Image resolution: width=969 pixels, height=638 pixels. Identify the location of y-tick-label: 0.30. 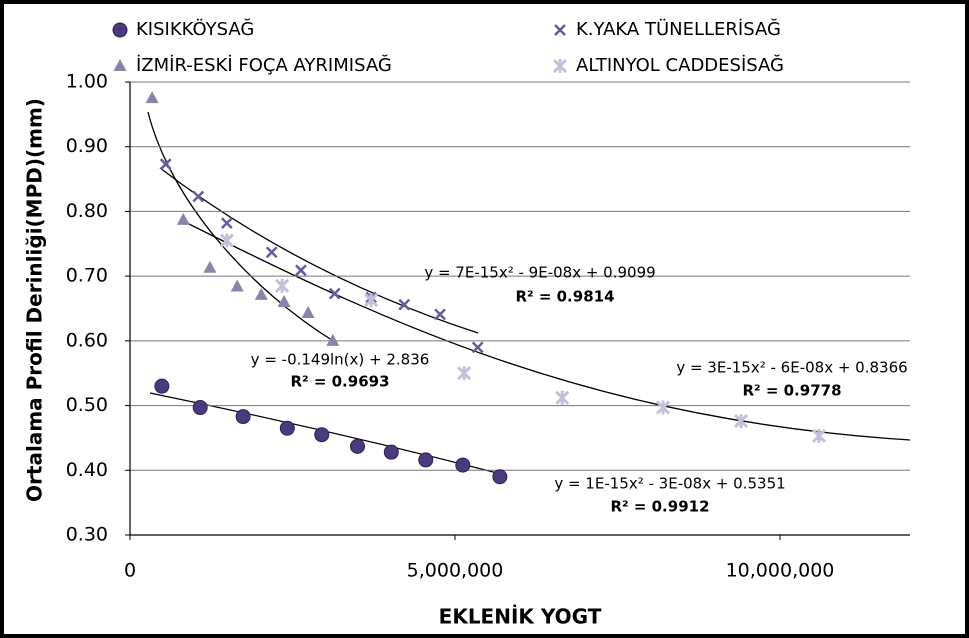
(87, 535).